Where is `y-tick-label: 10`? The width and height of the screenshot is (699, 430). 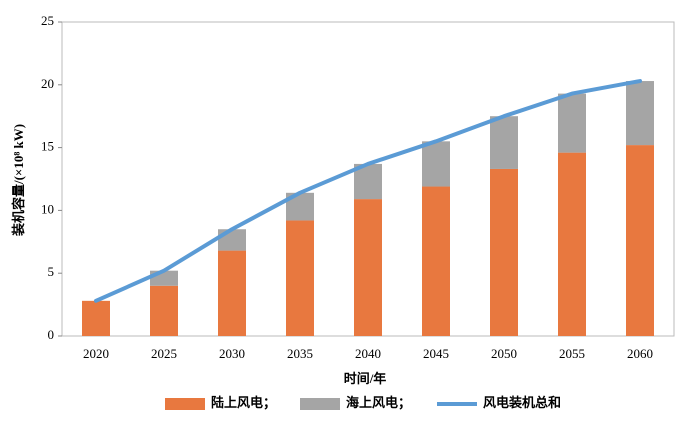
y-tick-label: 10 is located at coordinates (47, 208).